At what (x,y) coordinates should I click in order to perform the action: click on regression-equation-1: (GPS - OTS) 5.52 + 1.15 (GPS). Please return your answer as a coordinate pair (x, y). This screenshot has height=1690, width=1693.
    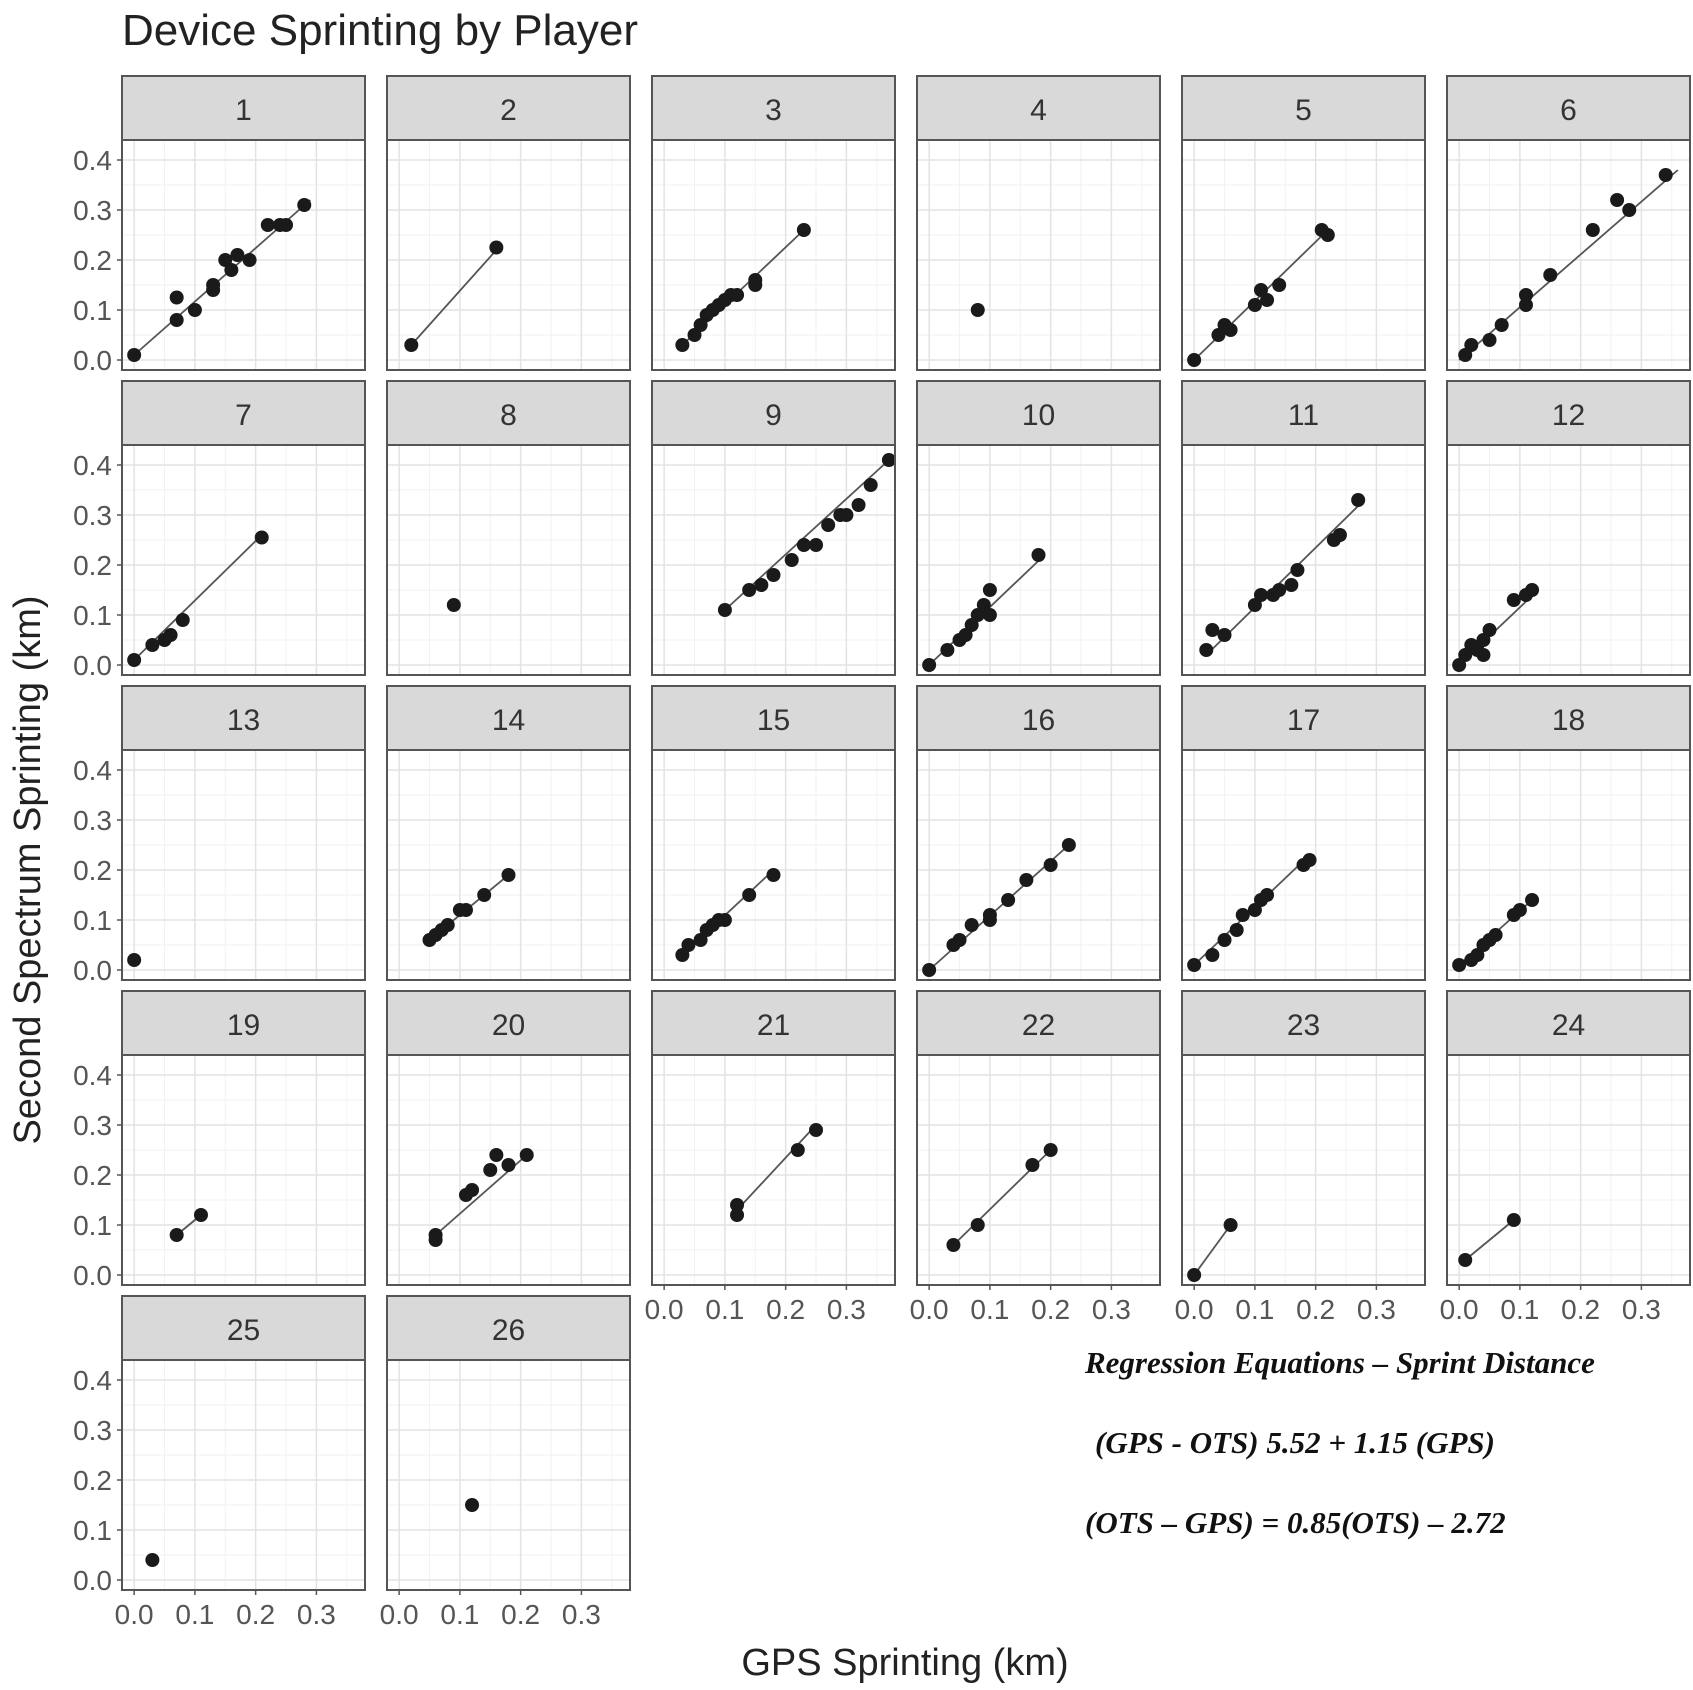
    Looking at the image, I should click on (1295, 1442).